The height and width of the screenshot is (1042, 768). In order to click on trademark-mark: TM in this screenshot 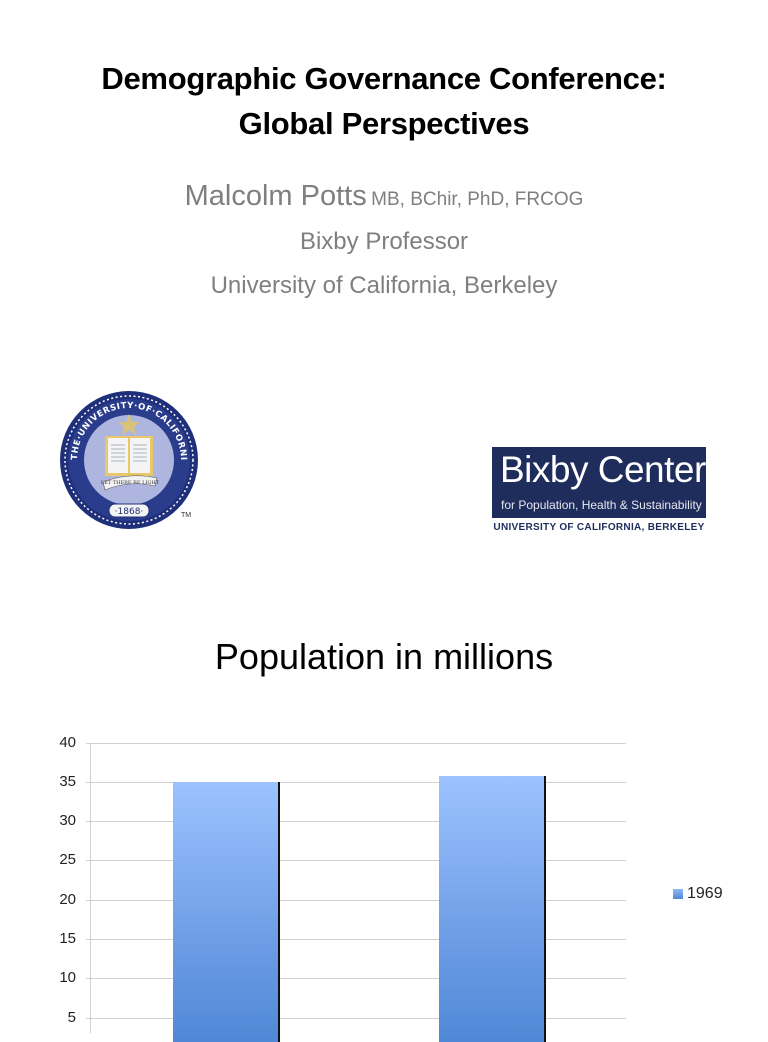, I will do `click(186, 515)`.